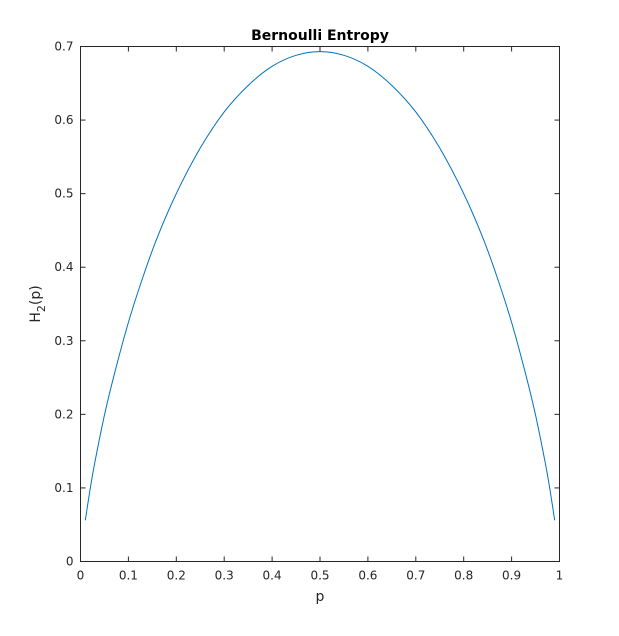  I want to click on y-axis-label-suffix: (p), so click(36, 295).